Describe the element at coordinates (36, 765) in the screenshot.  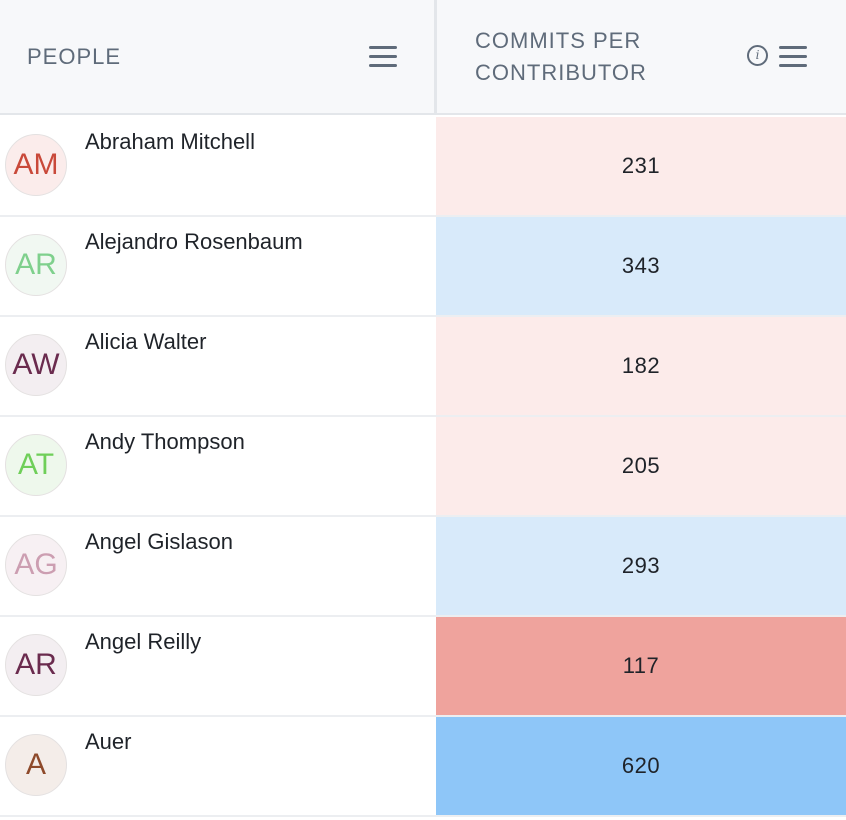
I see `avatar: A` at that location.